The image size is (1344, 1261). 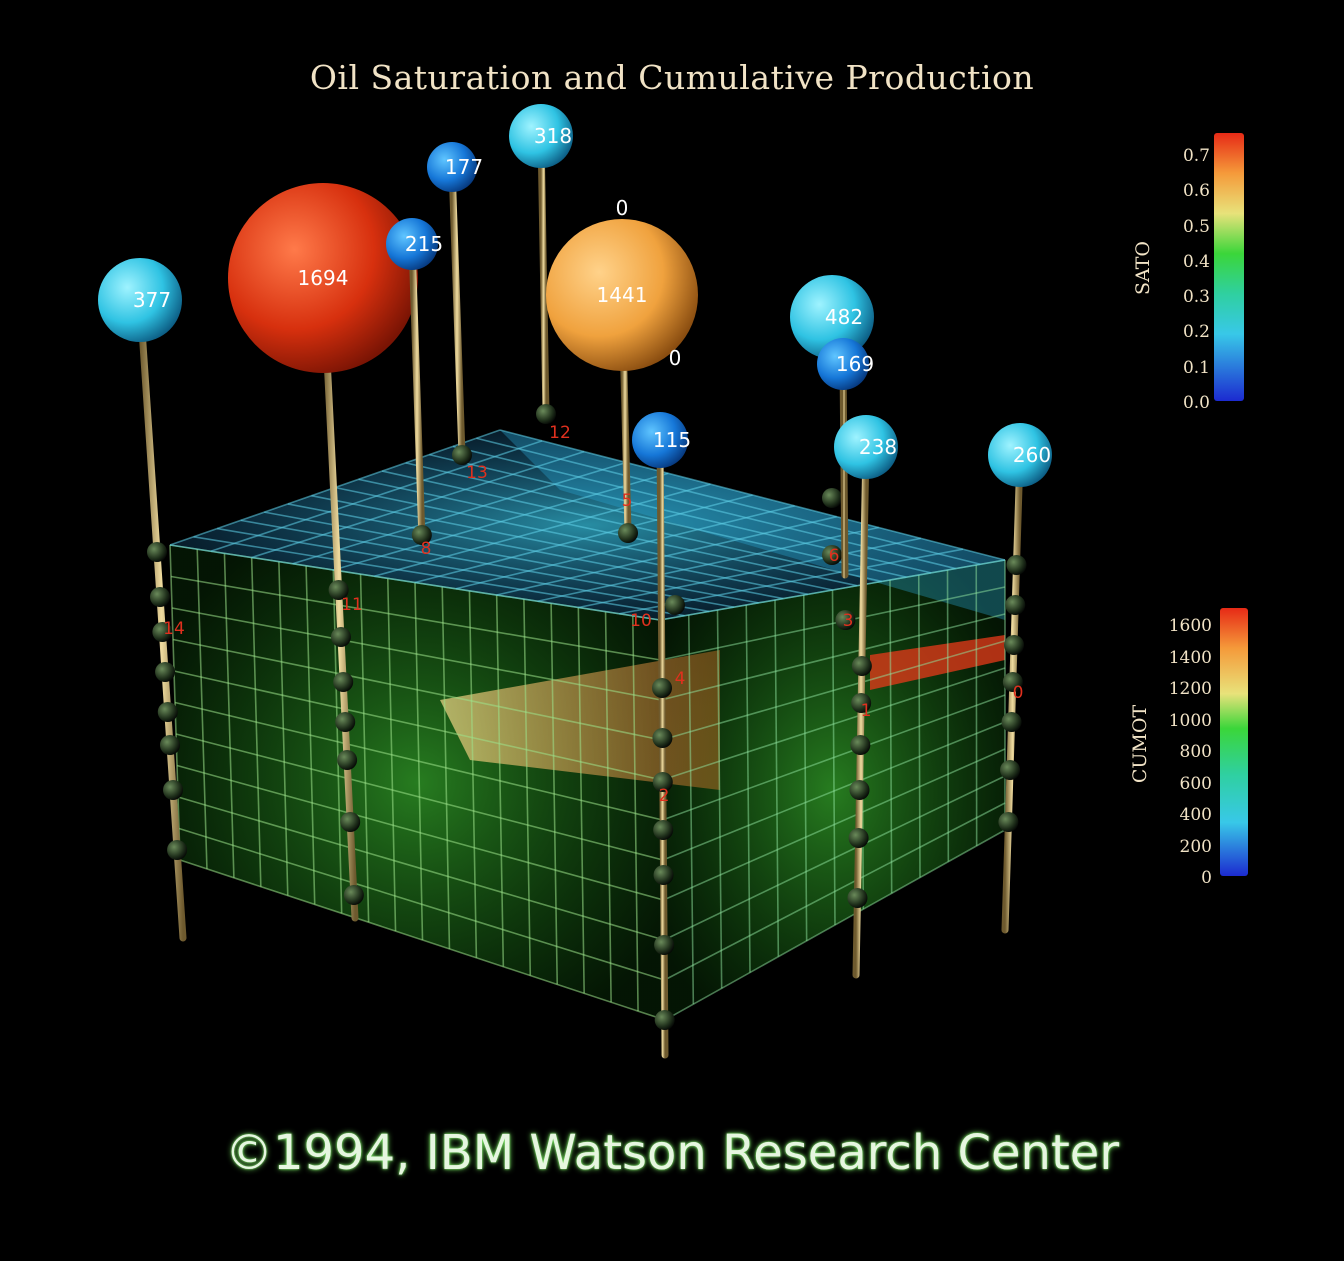 What do you see at coordinates (672, 77) in the screenshot?
I see `chart-title: Oil Saturation and Cumulative Production` at bounding box center [672, 77].